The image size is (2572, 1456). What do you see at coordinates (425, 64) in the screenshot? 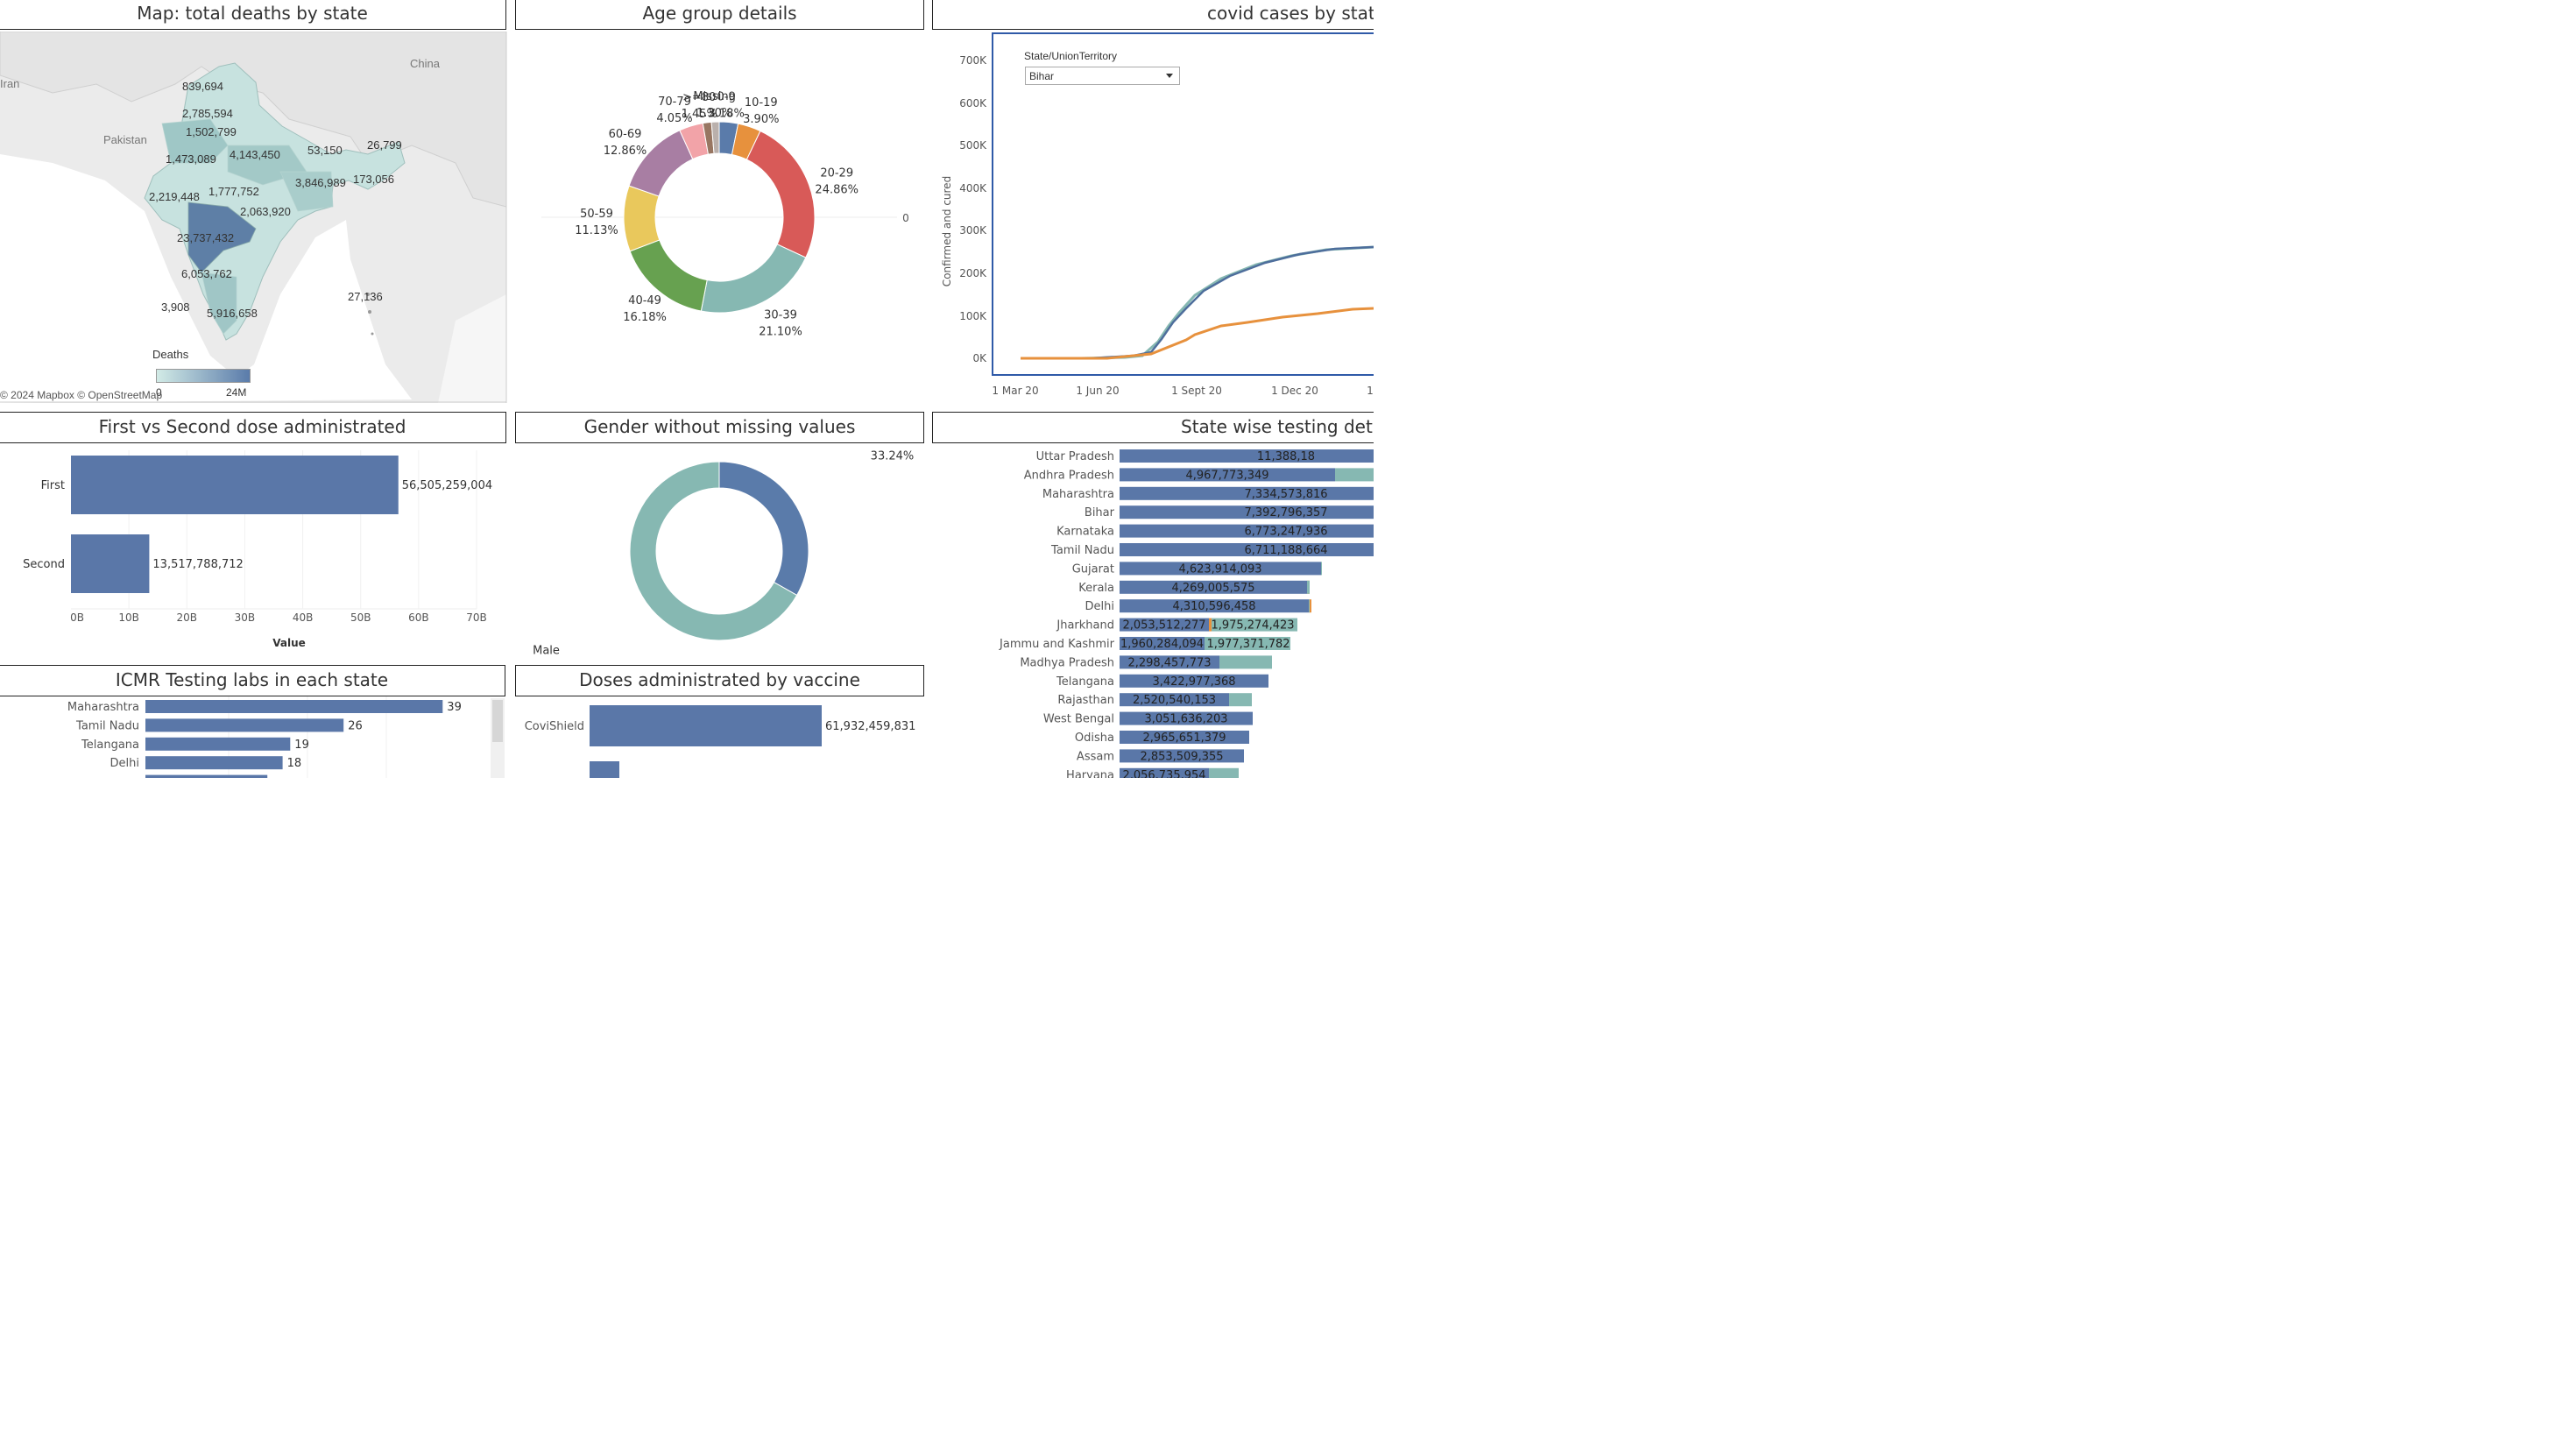
I see `country-label-china: China` at bounding box center [425, 64].